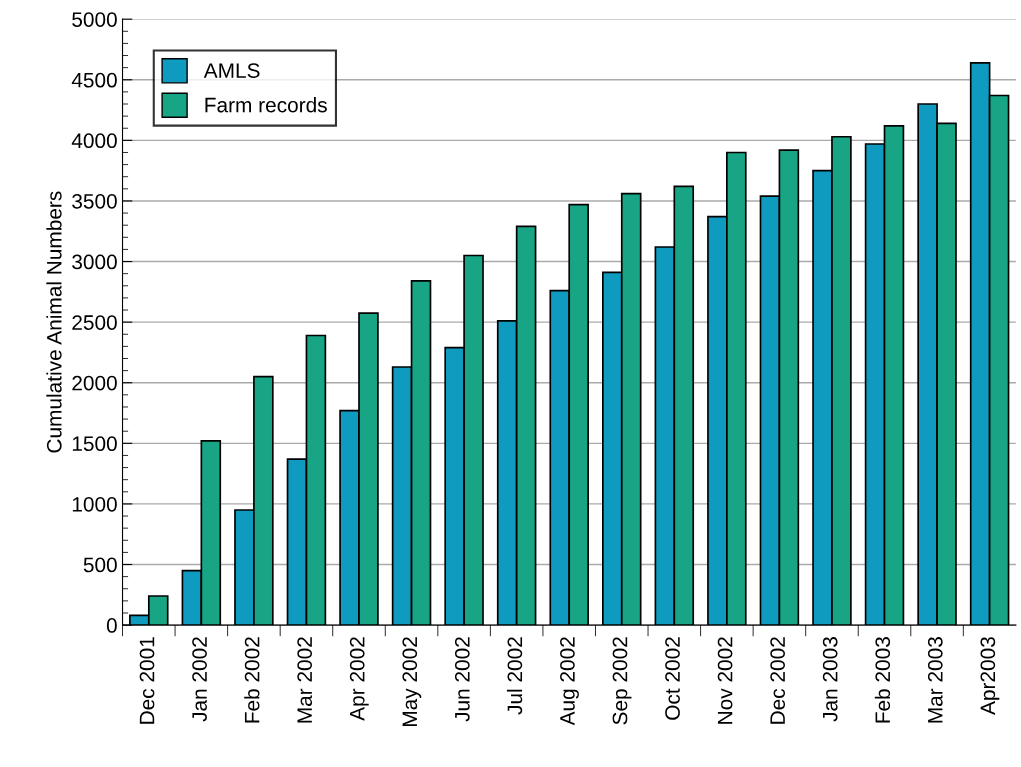  I want to click on x-tick-label: Jan 2003, so click(830, 679).